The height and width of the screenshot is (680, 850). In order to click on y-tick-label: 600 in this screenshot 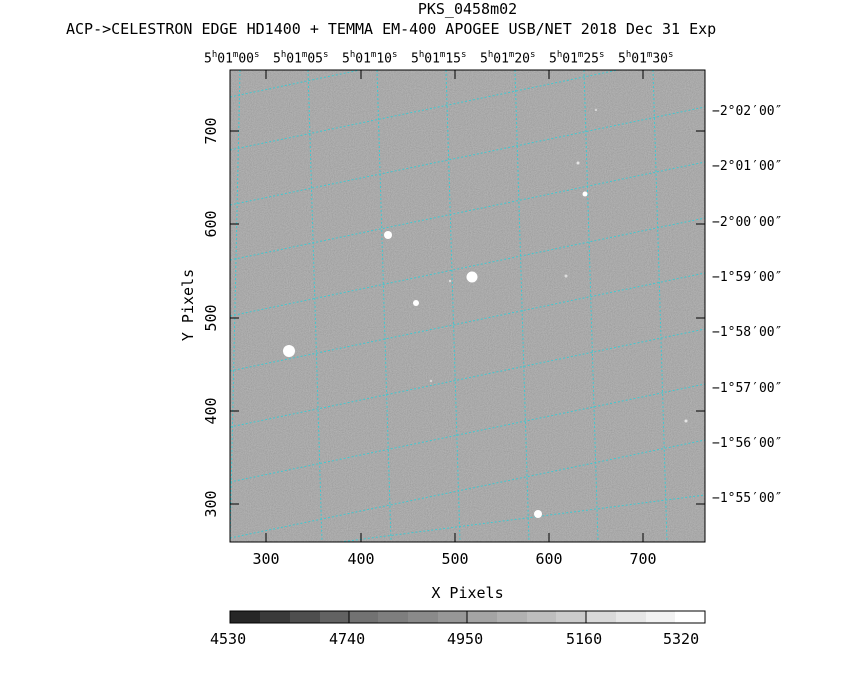, I will do `click(211, 224)`.